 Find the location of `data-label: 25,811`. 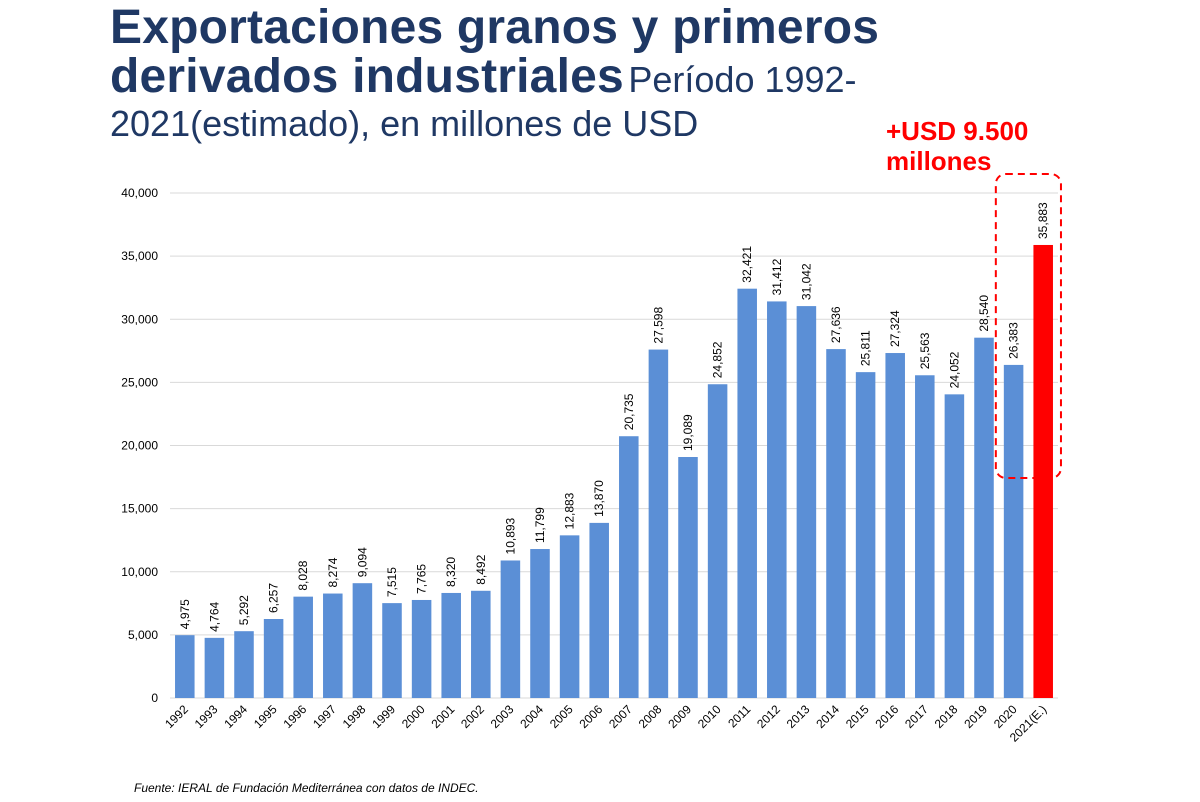

data-label: 25,811 is located at coordinates (866, 348).